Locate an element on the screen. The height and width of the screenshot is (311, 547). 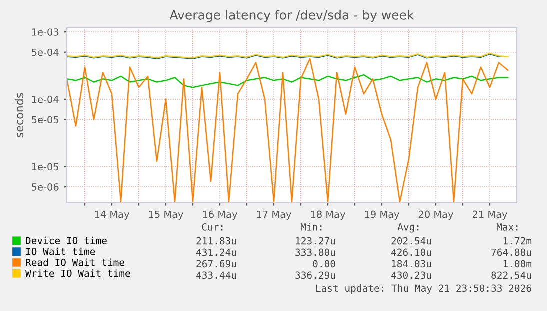
text: 1.00m is located at coordinates (518, 264).